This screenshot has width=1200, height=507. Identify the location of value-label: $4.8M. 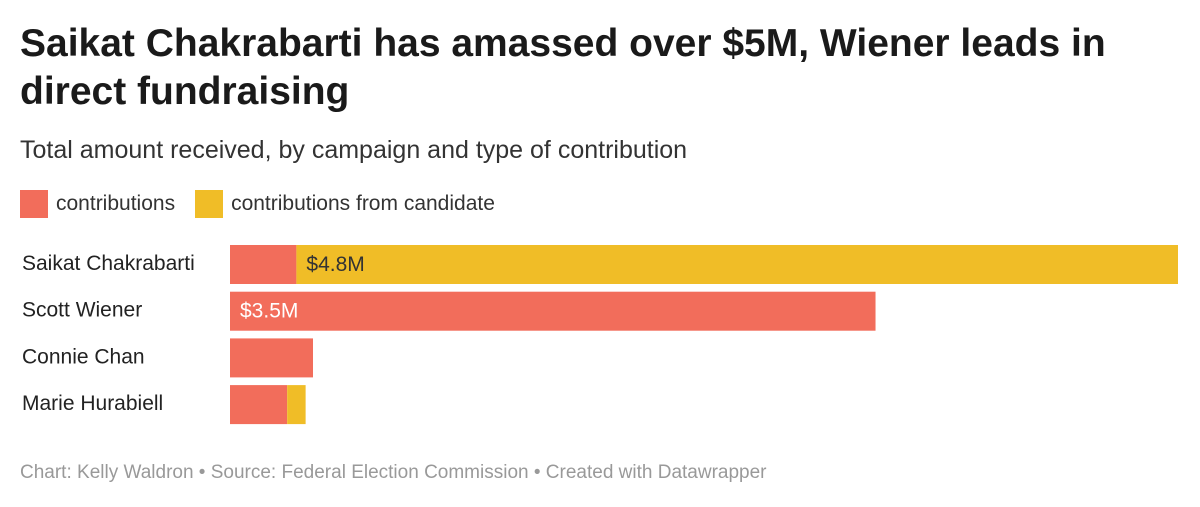
(335, 264).